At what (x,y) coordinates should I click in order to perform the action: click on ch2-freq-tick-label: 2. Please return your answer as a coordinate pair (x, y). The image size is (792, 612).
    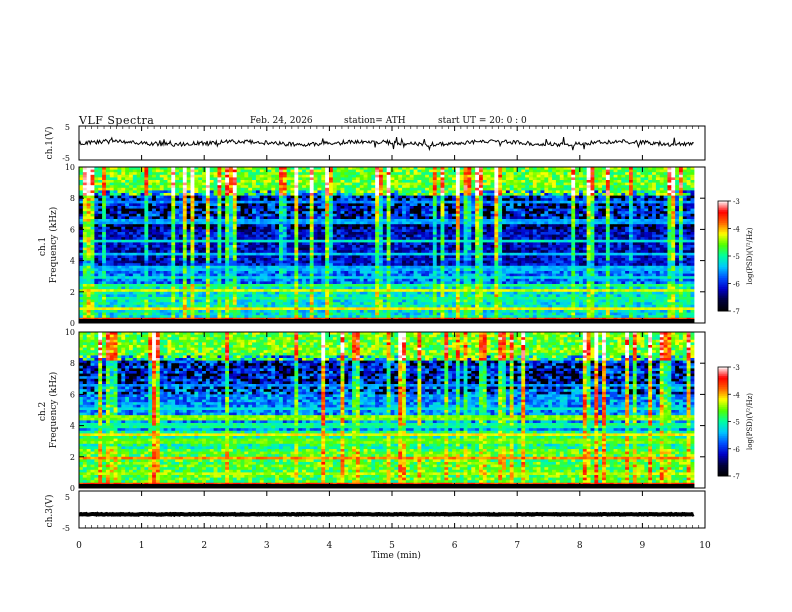
    Looking at the image, I should click on (72, 457).